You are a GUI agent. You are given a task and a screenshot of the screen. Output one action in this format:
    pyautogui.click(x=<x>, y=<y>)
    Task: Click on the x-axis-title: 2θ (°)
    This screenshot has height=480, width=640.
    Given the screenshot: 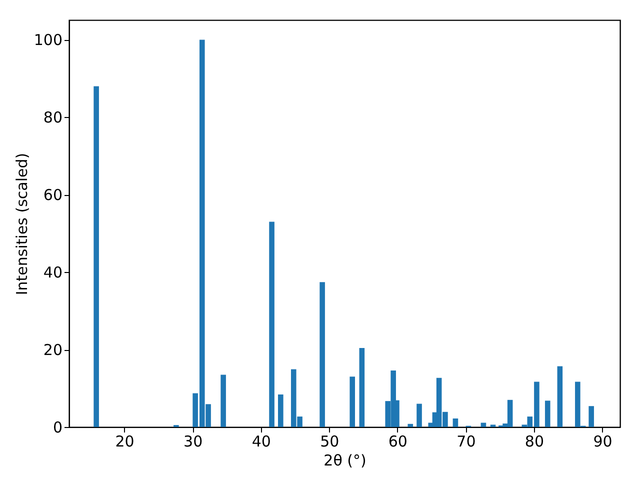 What is the action you would take?
    pyautogui.click(x=345, y=461)
    